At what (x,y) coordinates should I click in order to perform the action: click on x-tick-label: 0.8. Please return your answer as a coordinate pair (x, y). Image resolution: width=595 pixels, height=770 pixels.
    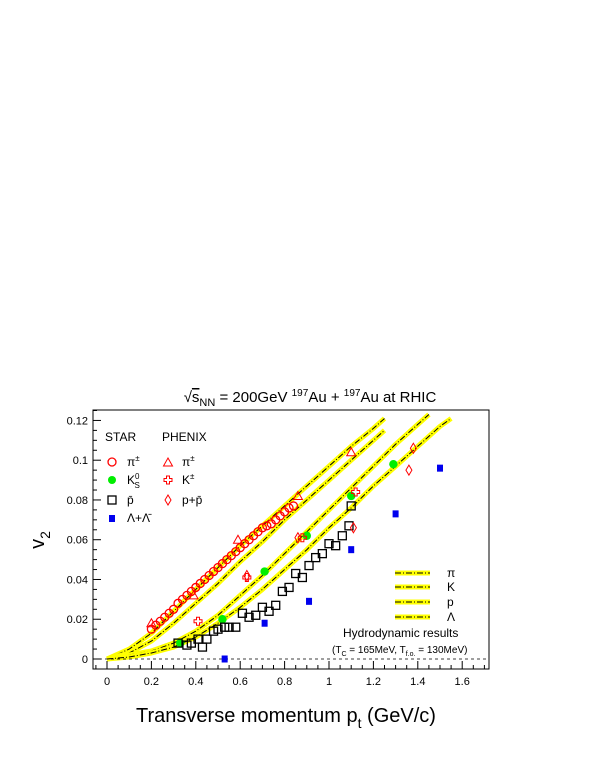
    Looking at the image, I should click on (284, 682).